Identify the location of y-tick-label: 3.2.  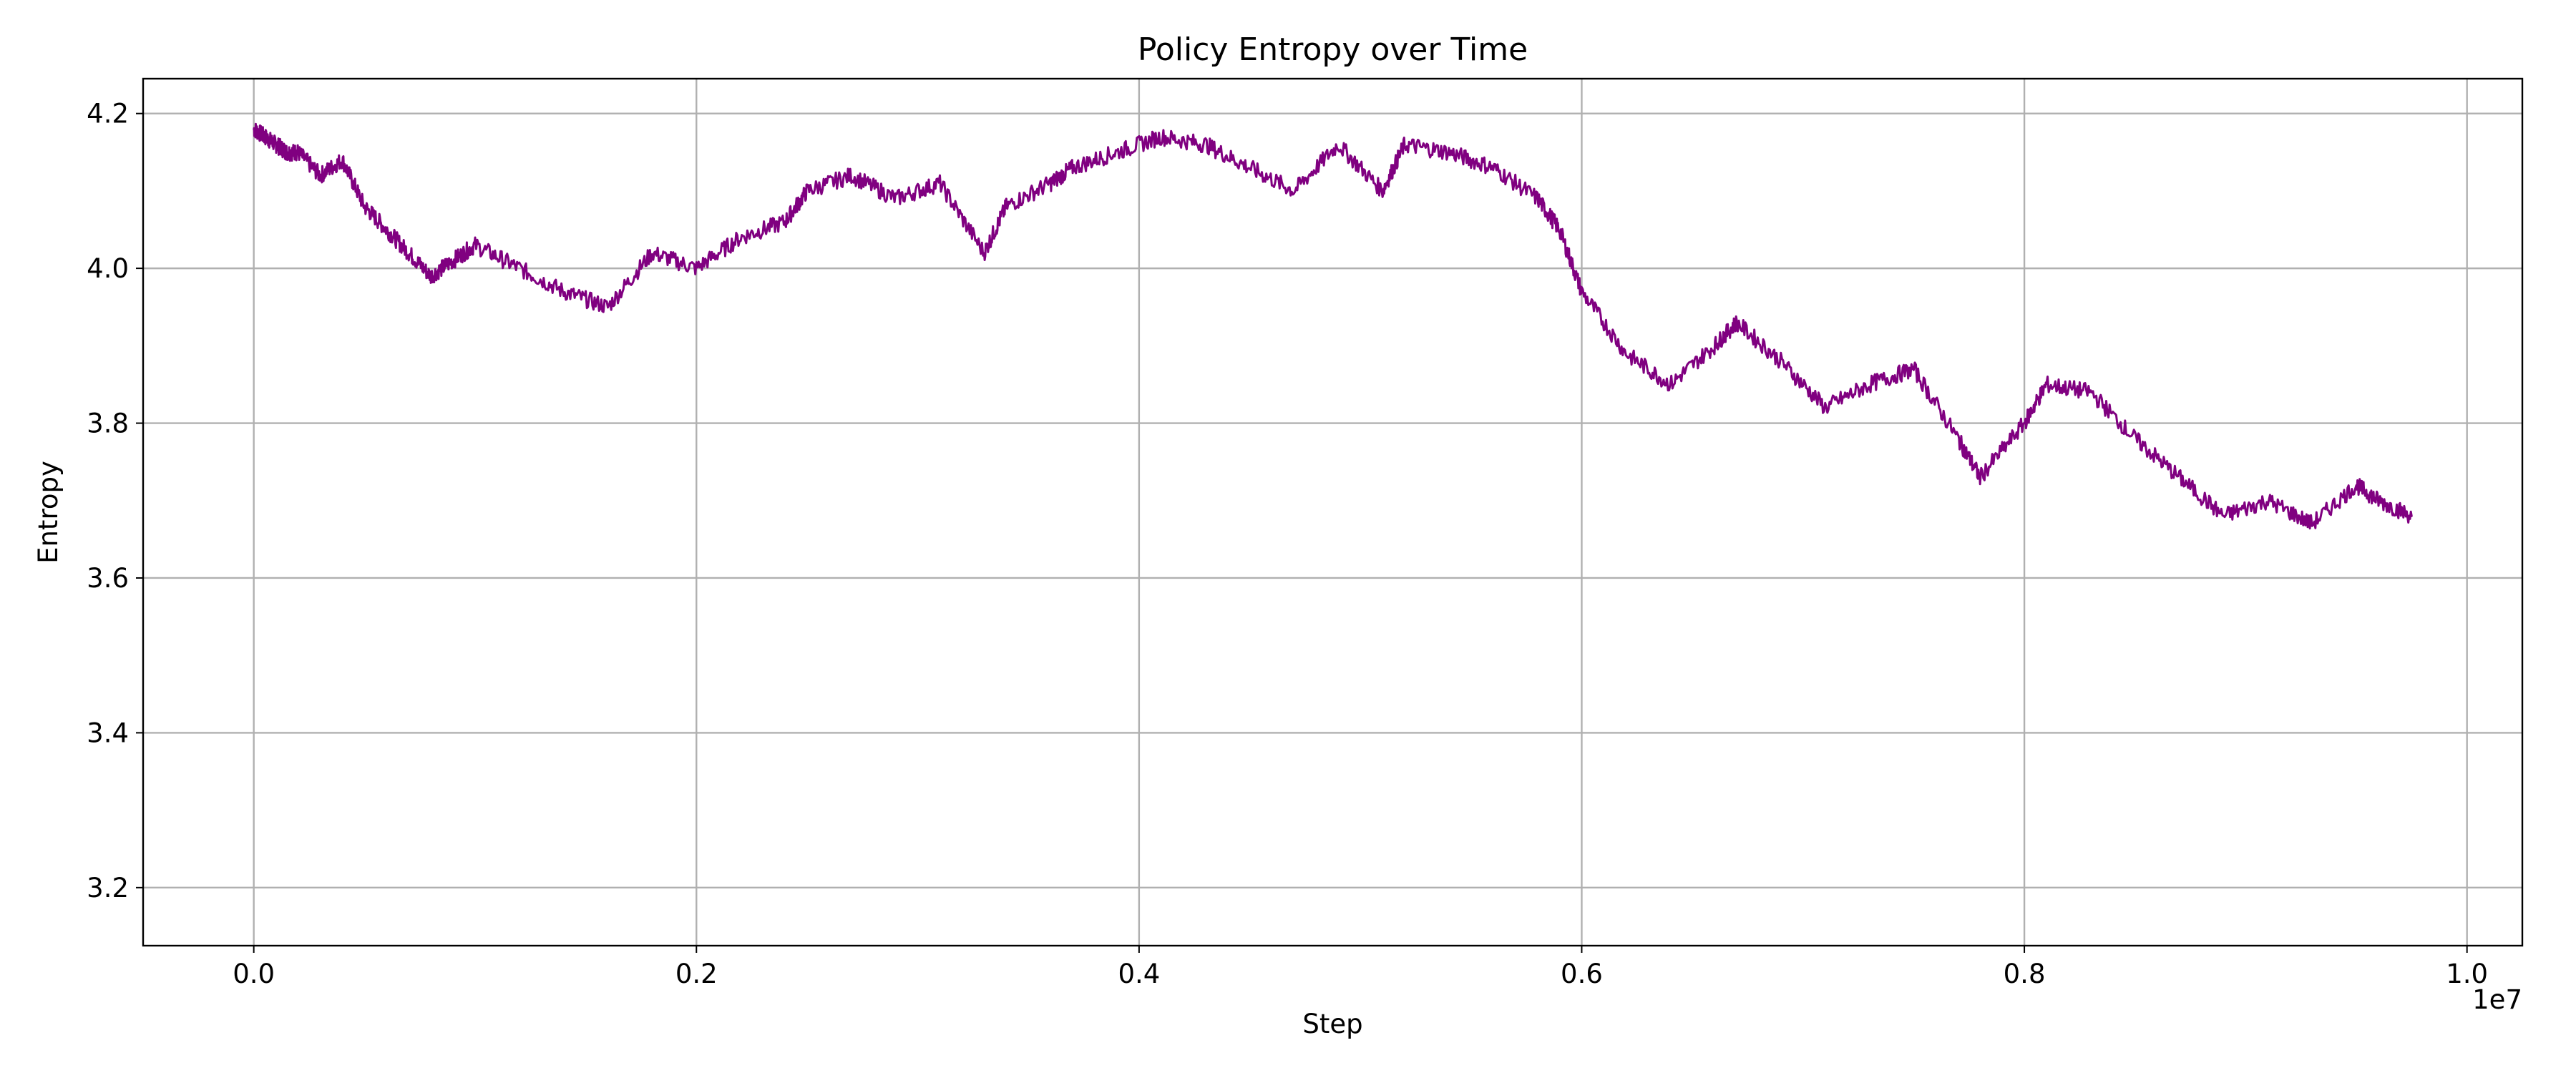
(108, 888).